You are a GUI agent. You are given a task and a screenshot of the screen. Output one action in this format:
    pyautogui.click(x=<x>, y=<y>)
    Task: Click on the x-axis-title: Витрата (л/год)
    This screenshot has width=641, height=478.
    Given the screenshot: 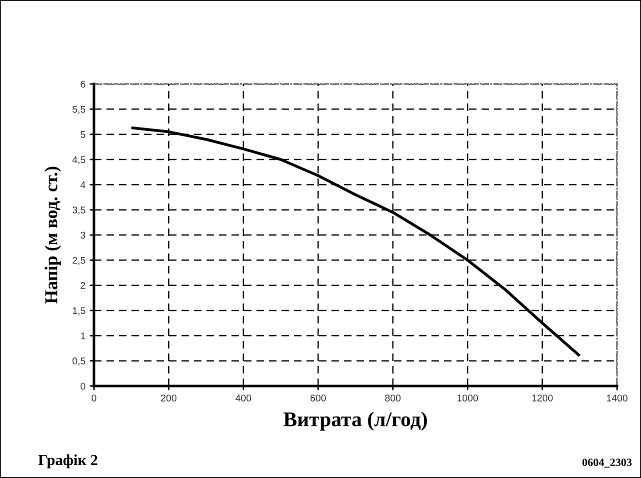 What is the action you would take?
    pyautogui.click(x=355, y=421)
    